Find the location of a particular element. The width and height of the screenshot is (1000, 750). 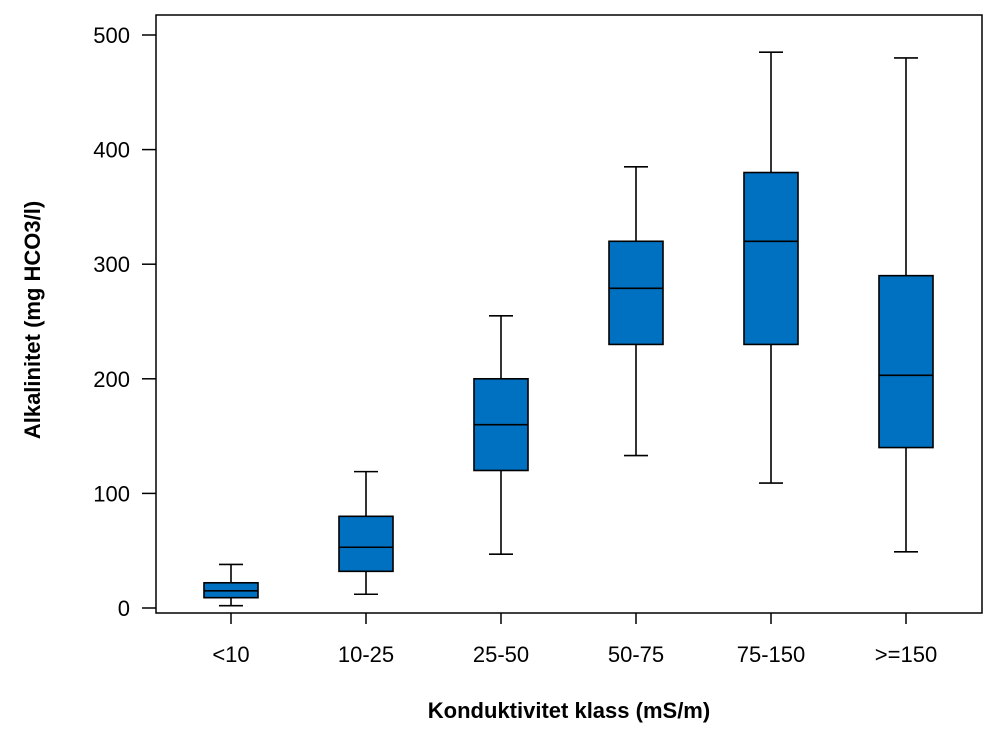

y-tick-label: 200 is located at coordinates (111, 379).